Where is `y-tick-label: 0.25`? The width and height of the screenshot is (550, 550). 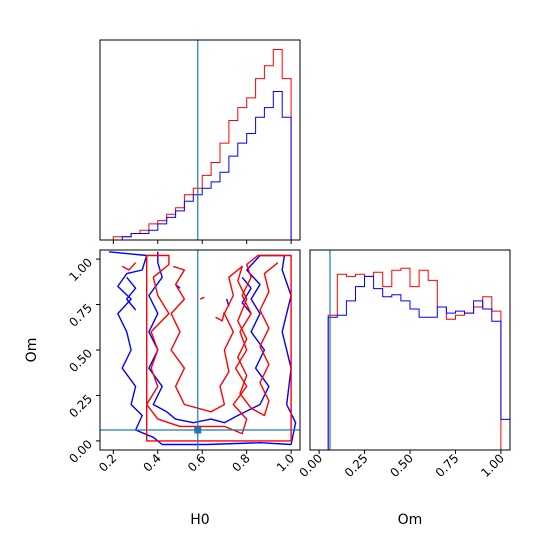
y-tick-label: 0.25 is located at coordinates (80, 406).